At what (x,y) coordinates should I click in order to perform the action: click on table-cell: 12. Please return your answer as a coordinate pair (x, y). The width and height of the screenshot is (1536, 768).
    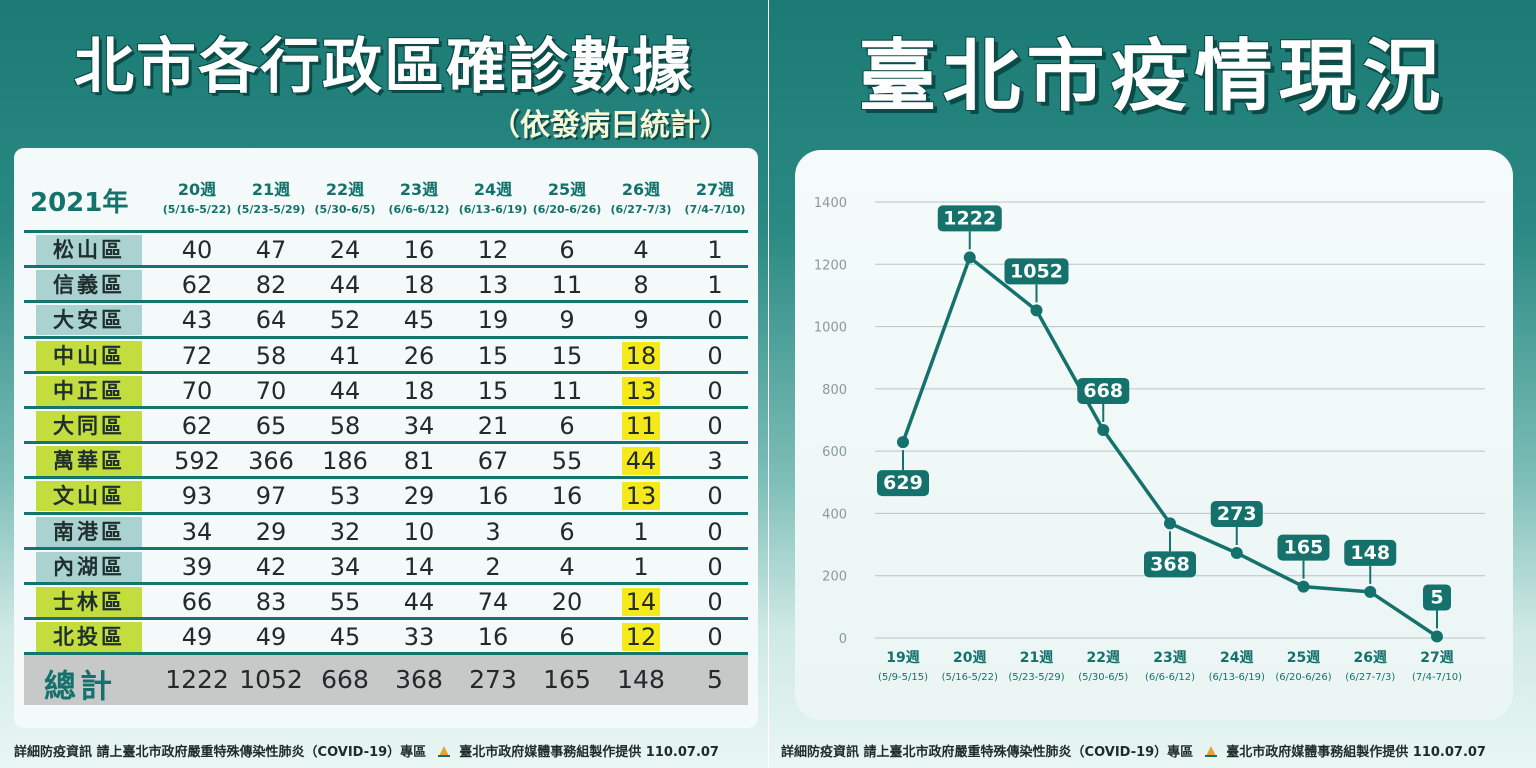
    Looking at the image, I should click on (641, 637).